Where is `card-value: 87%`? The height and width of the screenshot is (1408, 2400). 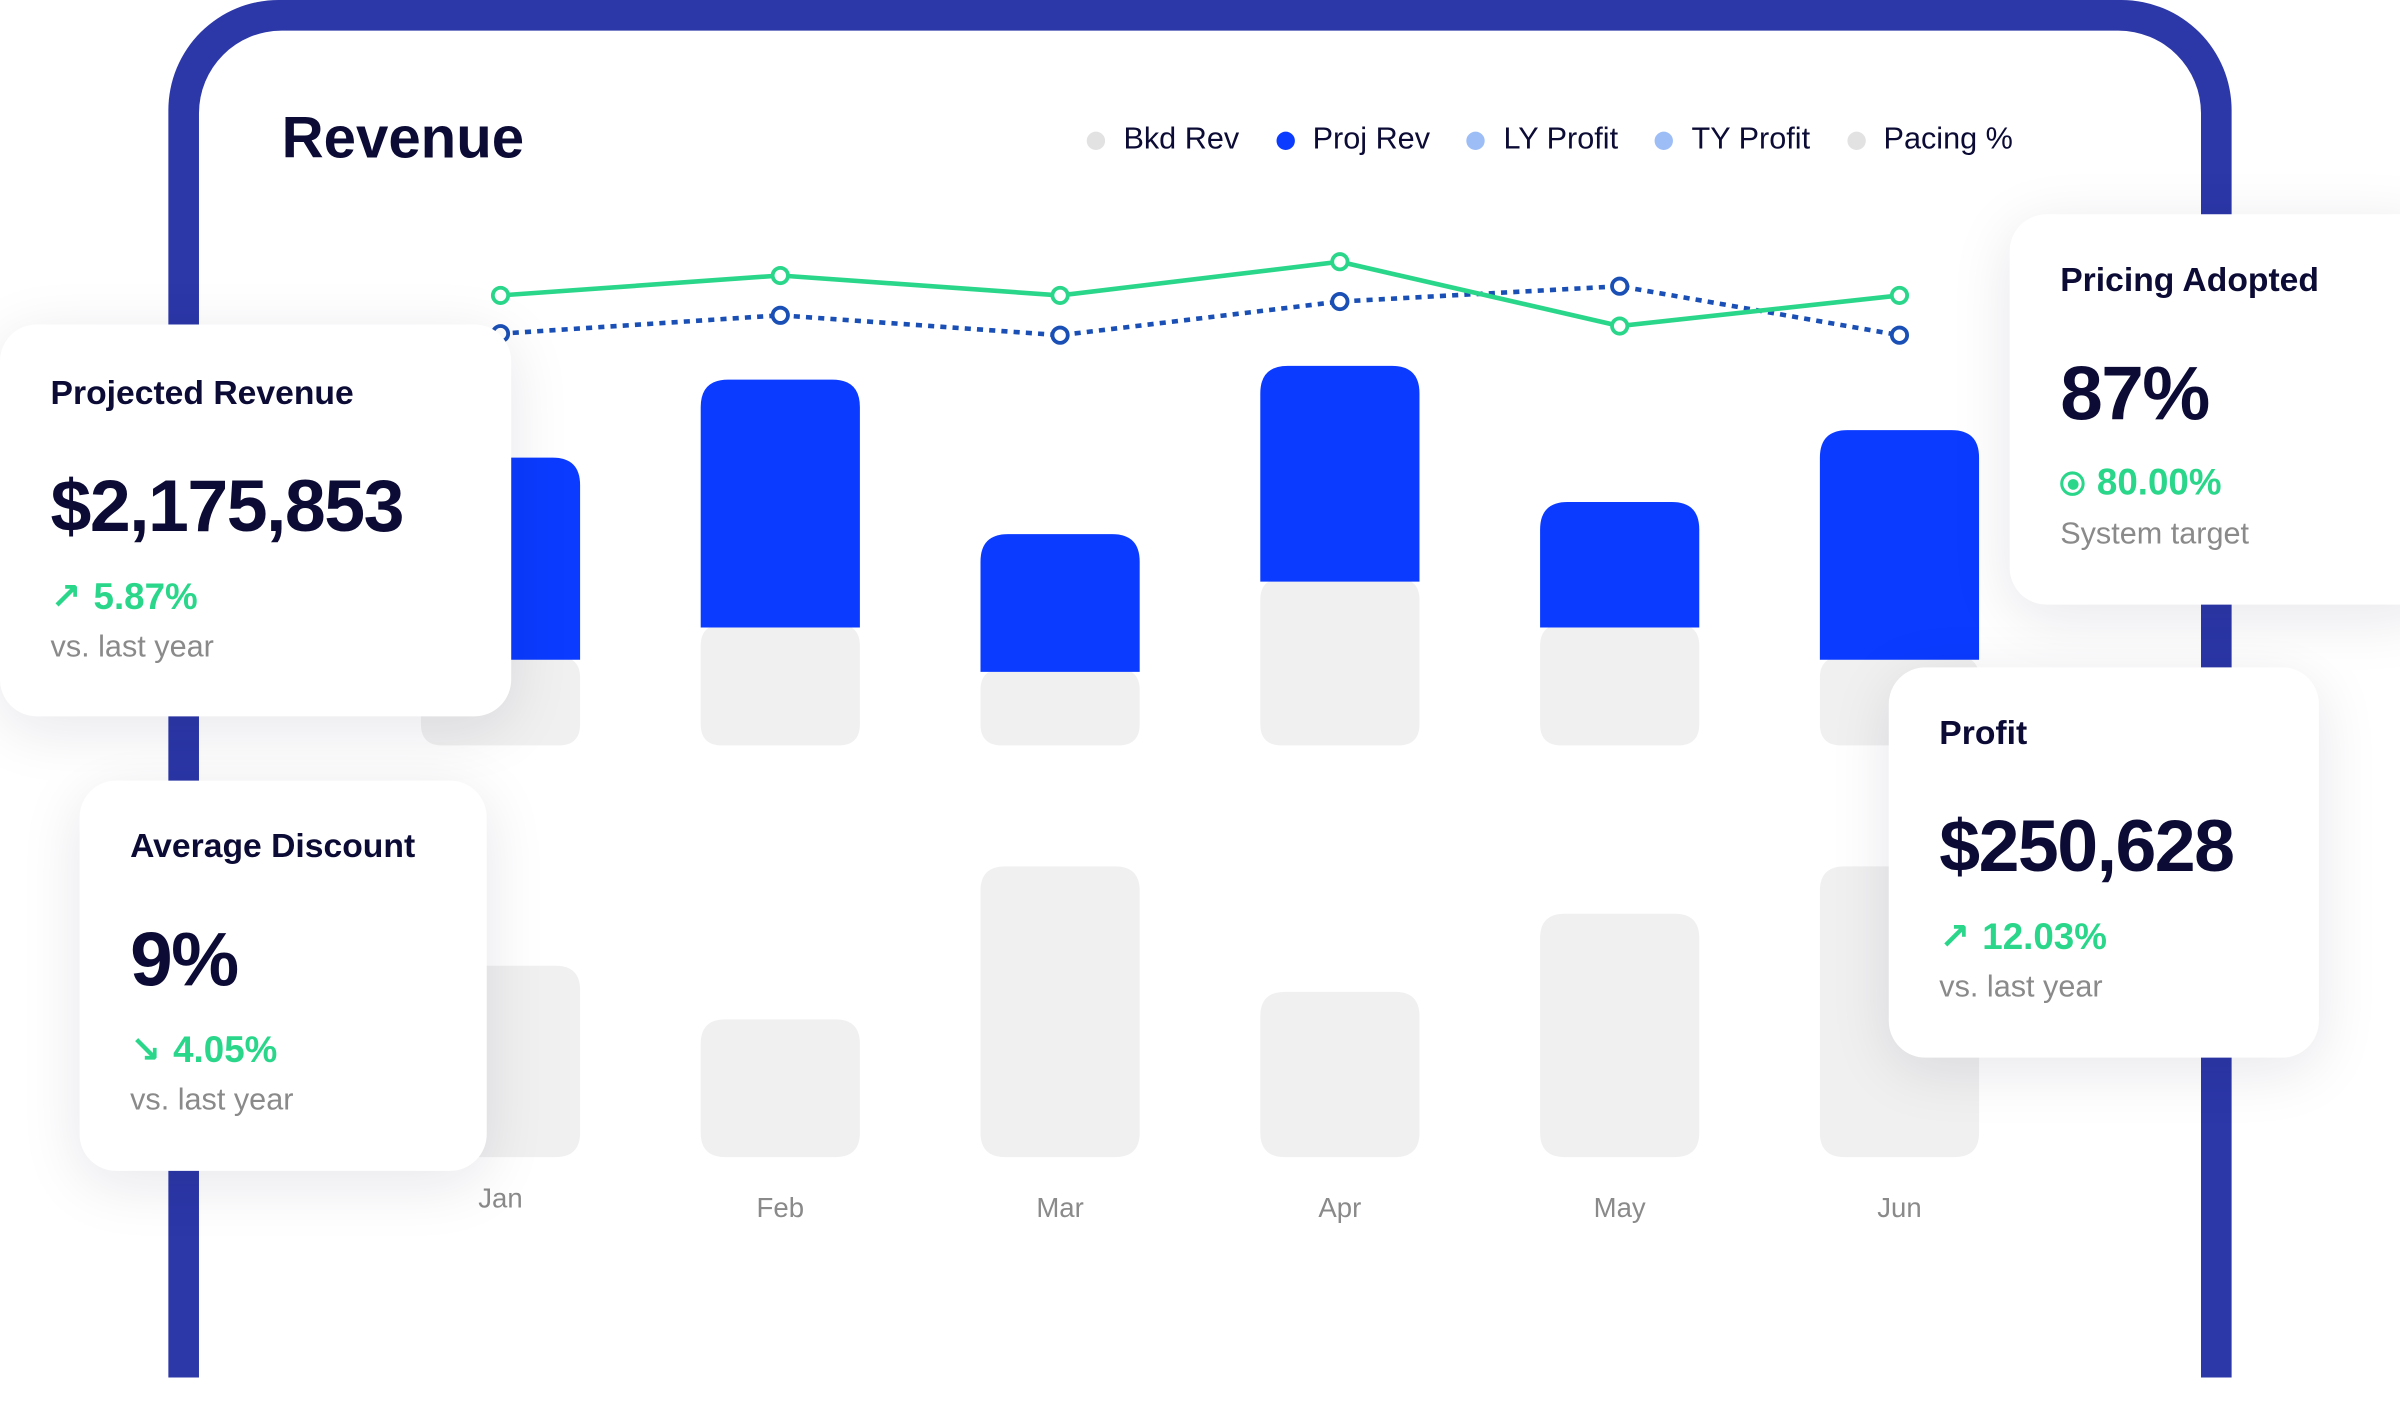 card-value: 87% is located at coordinates (2135, 393).